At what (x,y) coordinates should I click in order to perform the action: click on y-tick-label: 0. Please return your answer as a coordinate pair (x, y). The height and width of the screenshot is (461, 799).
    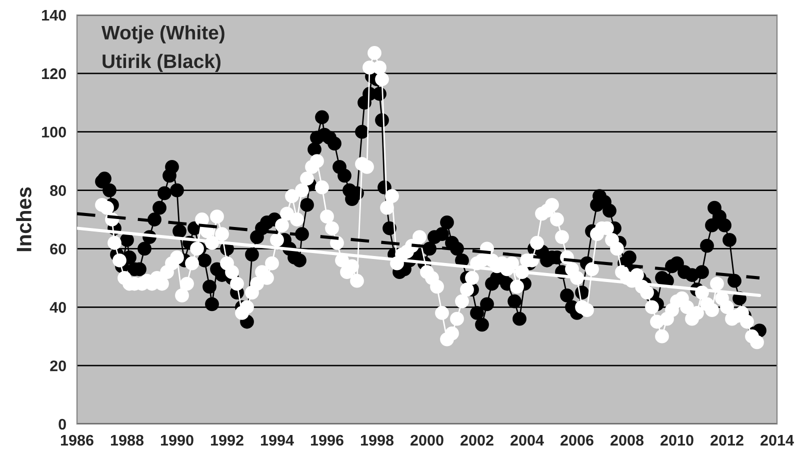
    Looking at the image, I should click on (62, 424).